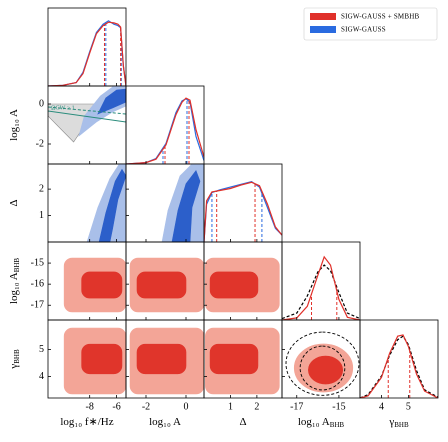  What do you see at coordinates (116, 406) in the screenshot?
I see `x-tick-label: -6` at bounding box center [116, 406].